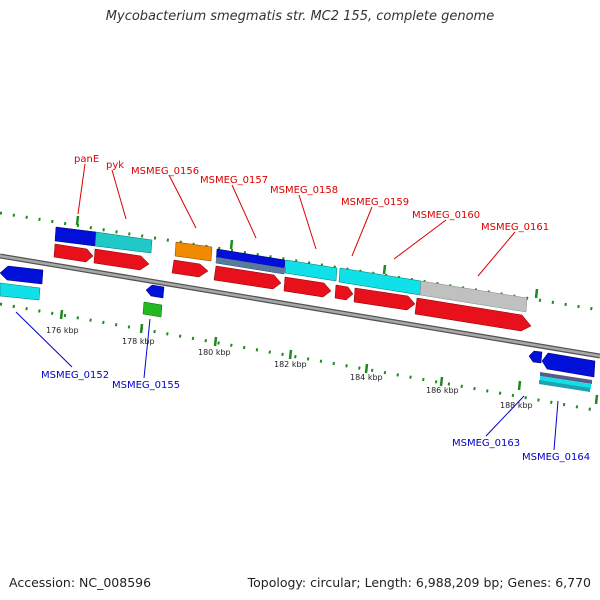 This screenshot has width=600, height=600. I want to click on gene-MSMEG_0164-b, so click(565, 382).